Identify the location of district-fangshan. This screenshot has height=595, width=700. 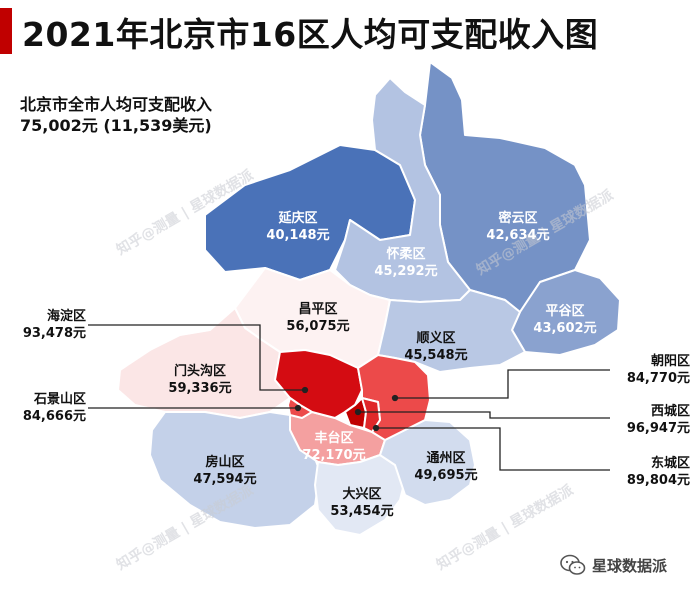
(235, 470).